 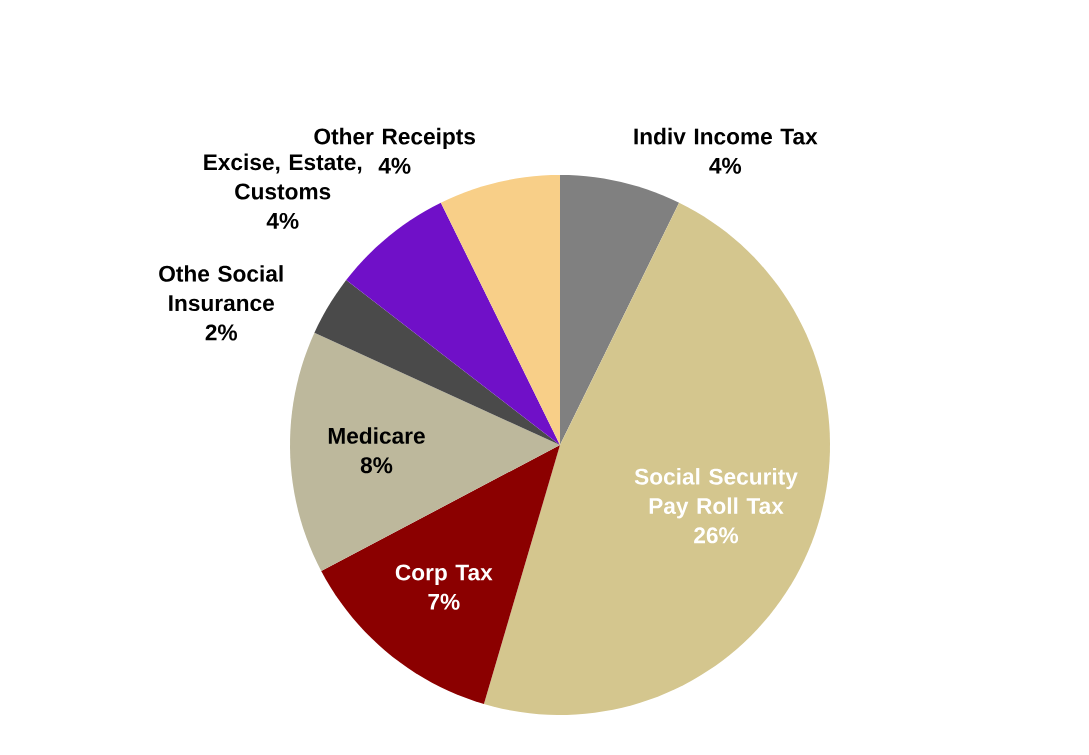 I want to click on slice-label: Other Receipts, so click(x=394, y=138).